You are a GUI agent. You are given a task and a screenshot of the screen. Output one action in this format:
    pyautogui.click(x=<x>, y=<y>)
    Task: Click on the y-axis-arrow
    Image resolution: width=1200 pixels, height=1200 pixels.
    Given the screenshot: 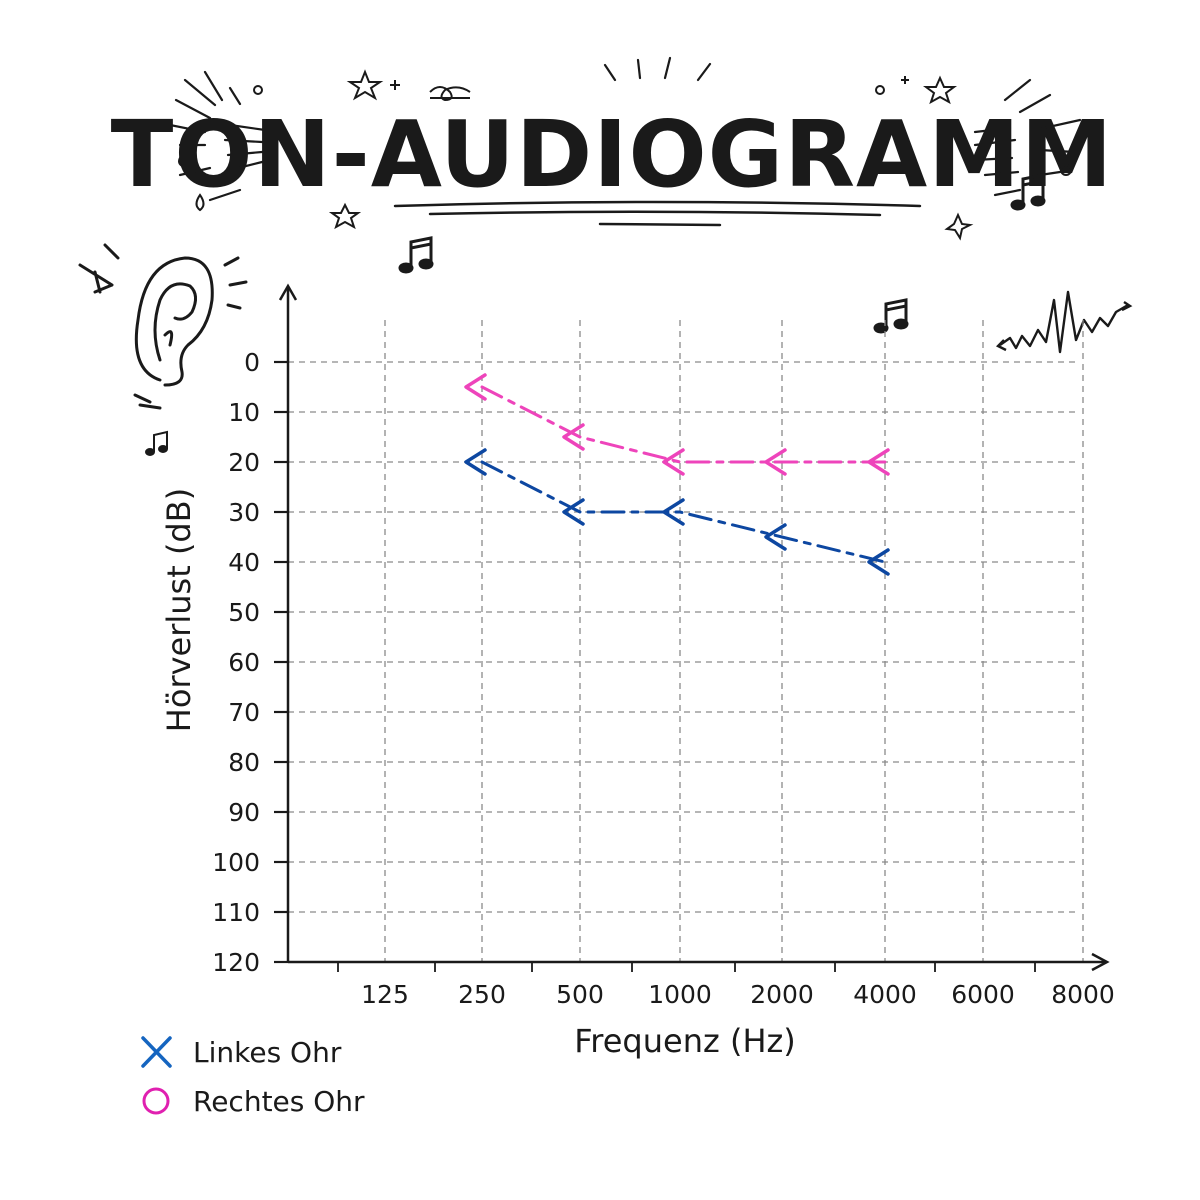 What is the action you would take?
    pyautogui.click(x=288, y=292)
    